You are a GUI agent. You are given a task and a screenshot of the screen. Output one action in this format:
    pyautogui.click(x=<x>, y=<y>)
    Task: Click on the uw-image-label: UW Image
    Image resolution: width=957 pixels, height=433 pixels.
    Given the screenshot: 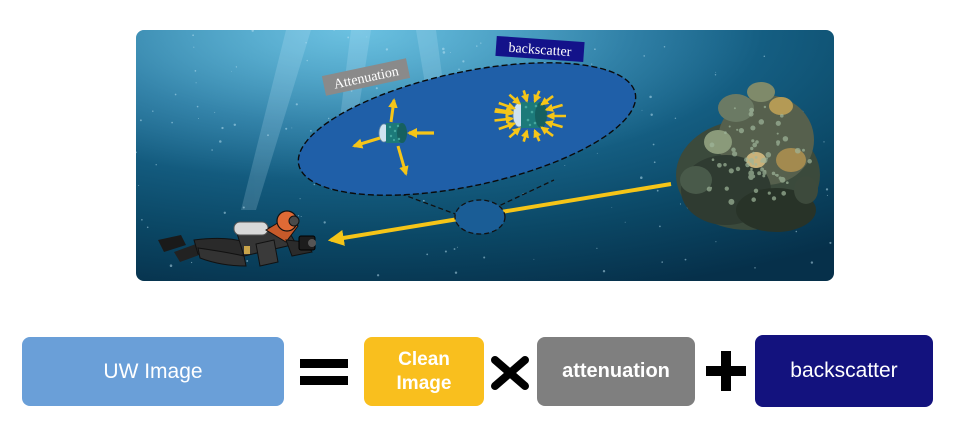 What is the action you would take?
    pyautogui.click(x=153, y=371)
    